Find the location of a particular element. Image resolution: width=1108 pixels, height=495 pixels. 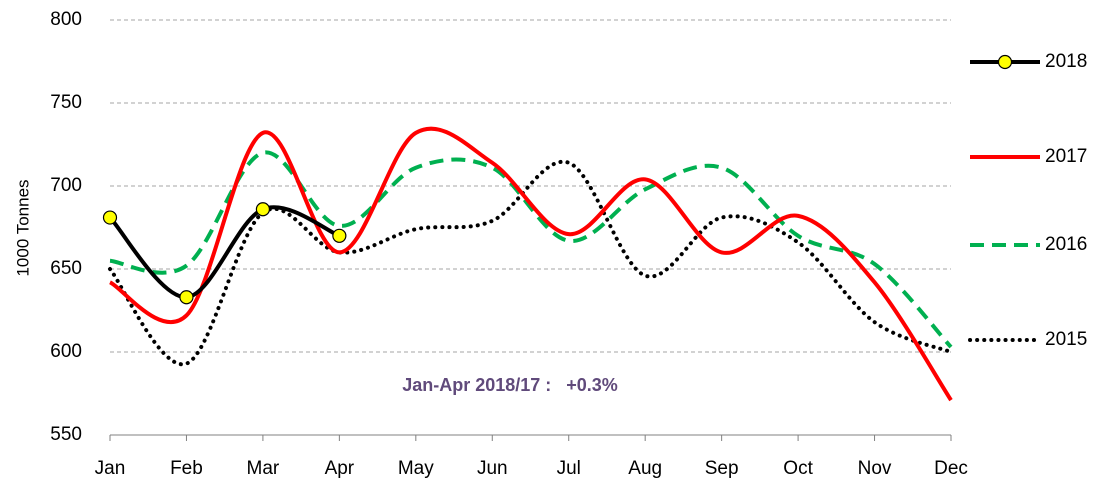

x-tick-label: Aug is located at coordinates (645, 468).